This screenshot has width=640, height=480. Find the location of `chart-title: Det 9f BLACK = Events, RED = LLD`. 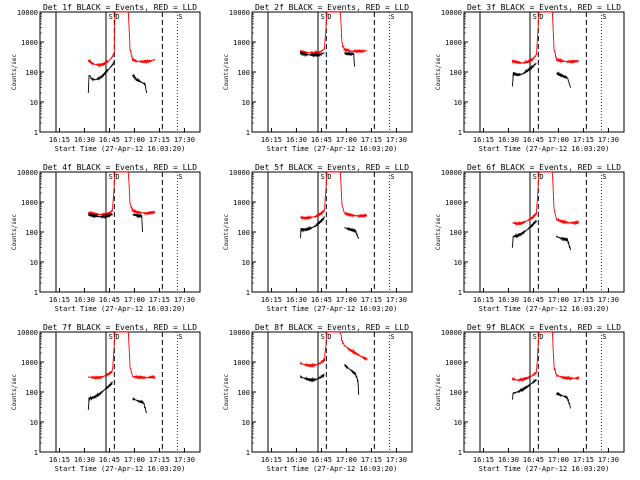

chart-title: Det 9f BLACK = Events, RED = LLD is located at coordinates (544, 327).